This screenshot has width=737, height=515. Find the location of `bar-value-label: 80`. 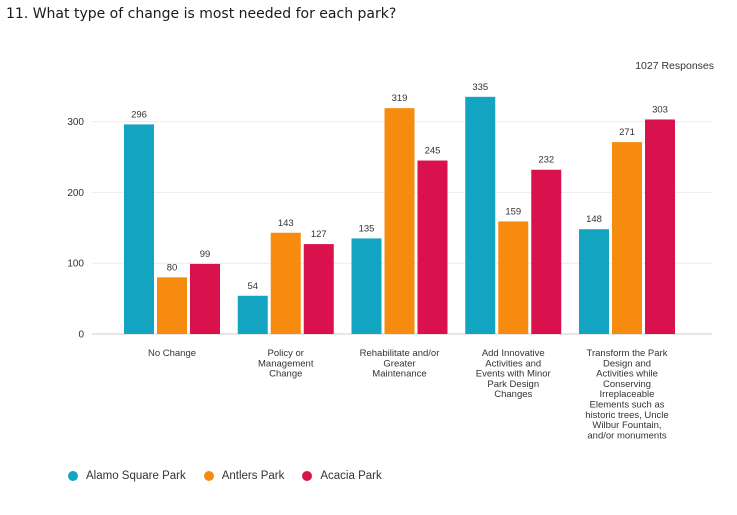

bar-value-label: 80 is located at coordinates (172, 267).